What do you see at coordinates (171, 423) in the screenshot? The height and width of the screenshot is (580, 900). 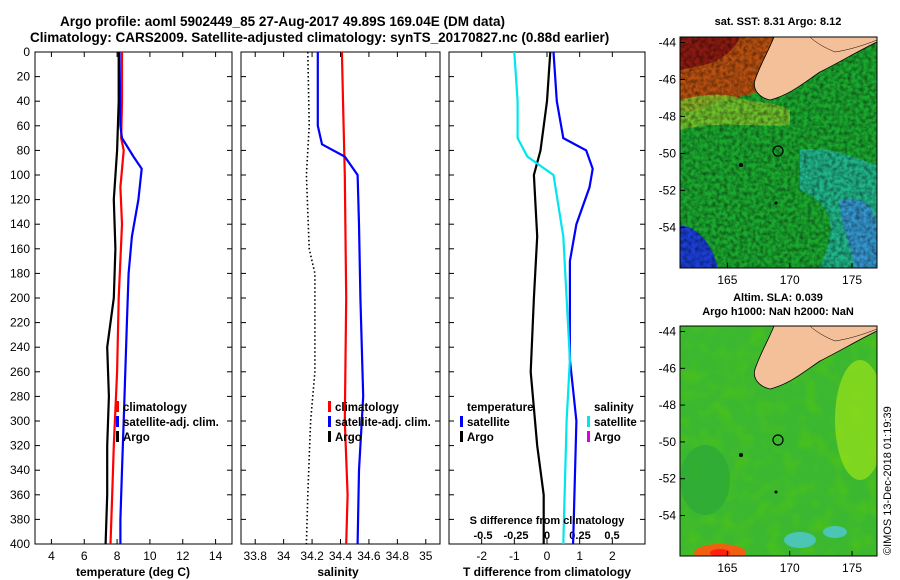 I see `legend-satellite-label: satellite-adj. clim.` at bounding box center [171, 423].